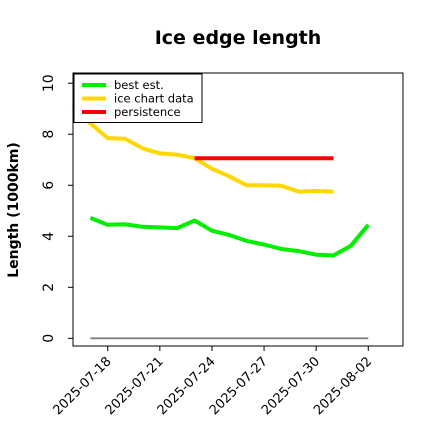 The height and width of the screenshot is (440, 440). I want to click on legend-label-persistence: persistence, so click(147, 112).